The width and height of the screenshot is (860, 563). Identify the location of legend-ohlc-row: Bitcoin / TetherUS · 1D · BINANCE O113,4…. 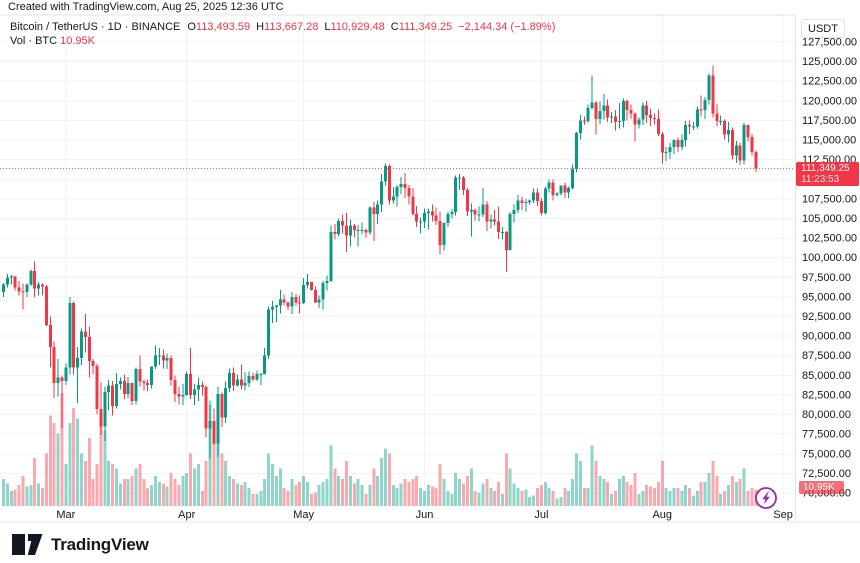
(282, 27).